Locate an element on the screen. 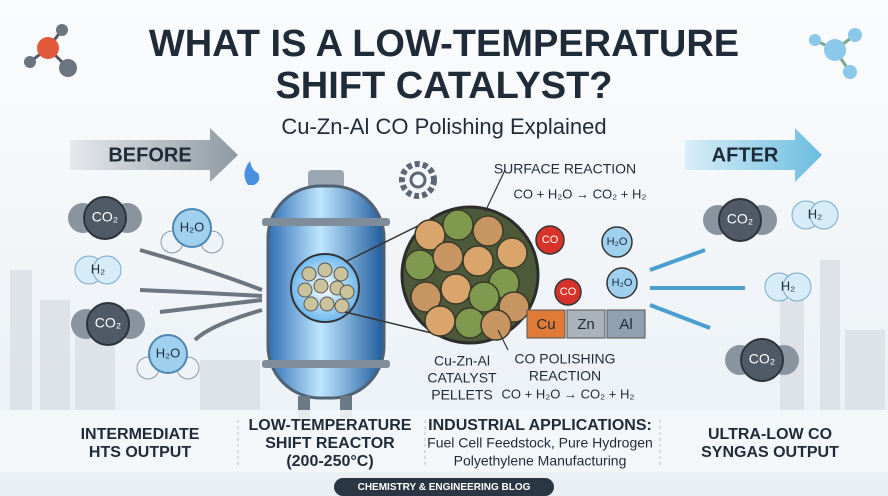 The width and height of the screenshot is (888, 496). column-text: INTERMEDIATE is located at coordinates (140, 434).